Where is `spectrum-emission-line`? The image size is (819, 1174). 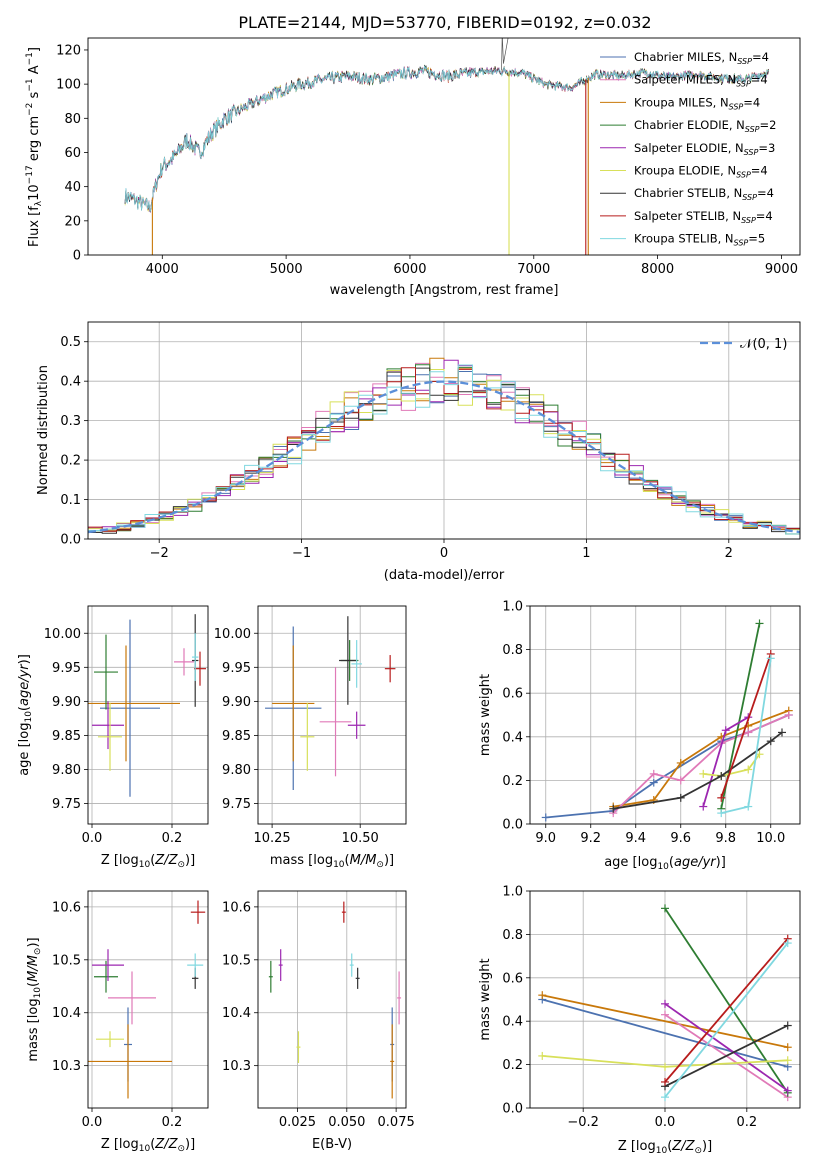
spectrum-emission-line is located at coordinates (505, 54).